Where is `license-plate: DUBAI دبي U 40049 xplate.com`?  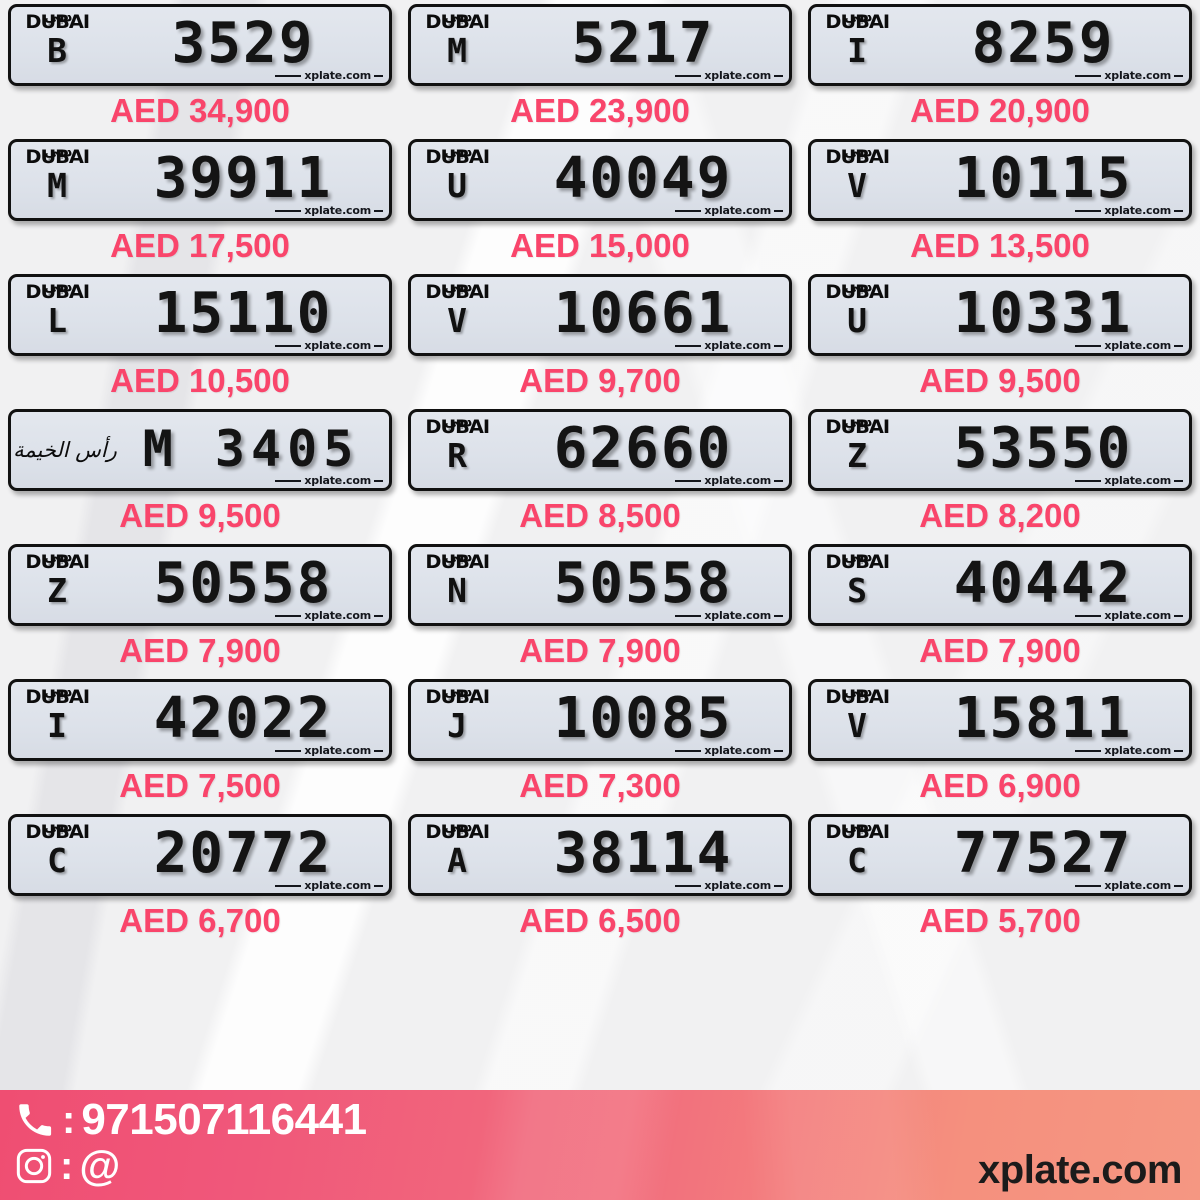 license-plate: DUBAI دبي U 40049 xplate.com is located at coordinates (600, 180).